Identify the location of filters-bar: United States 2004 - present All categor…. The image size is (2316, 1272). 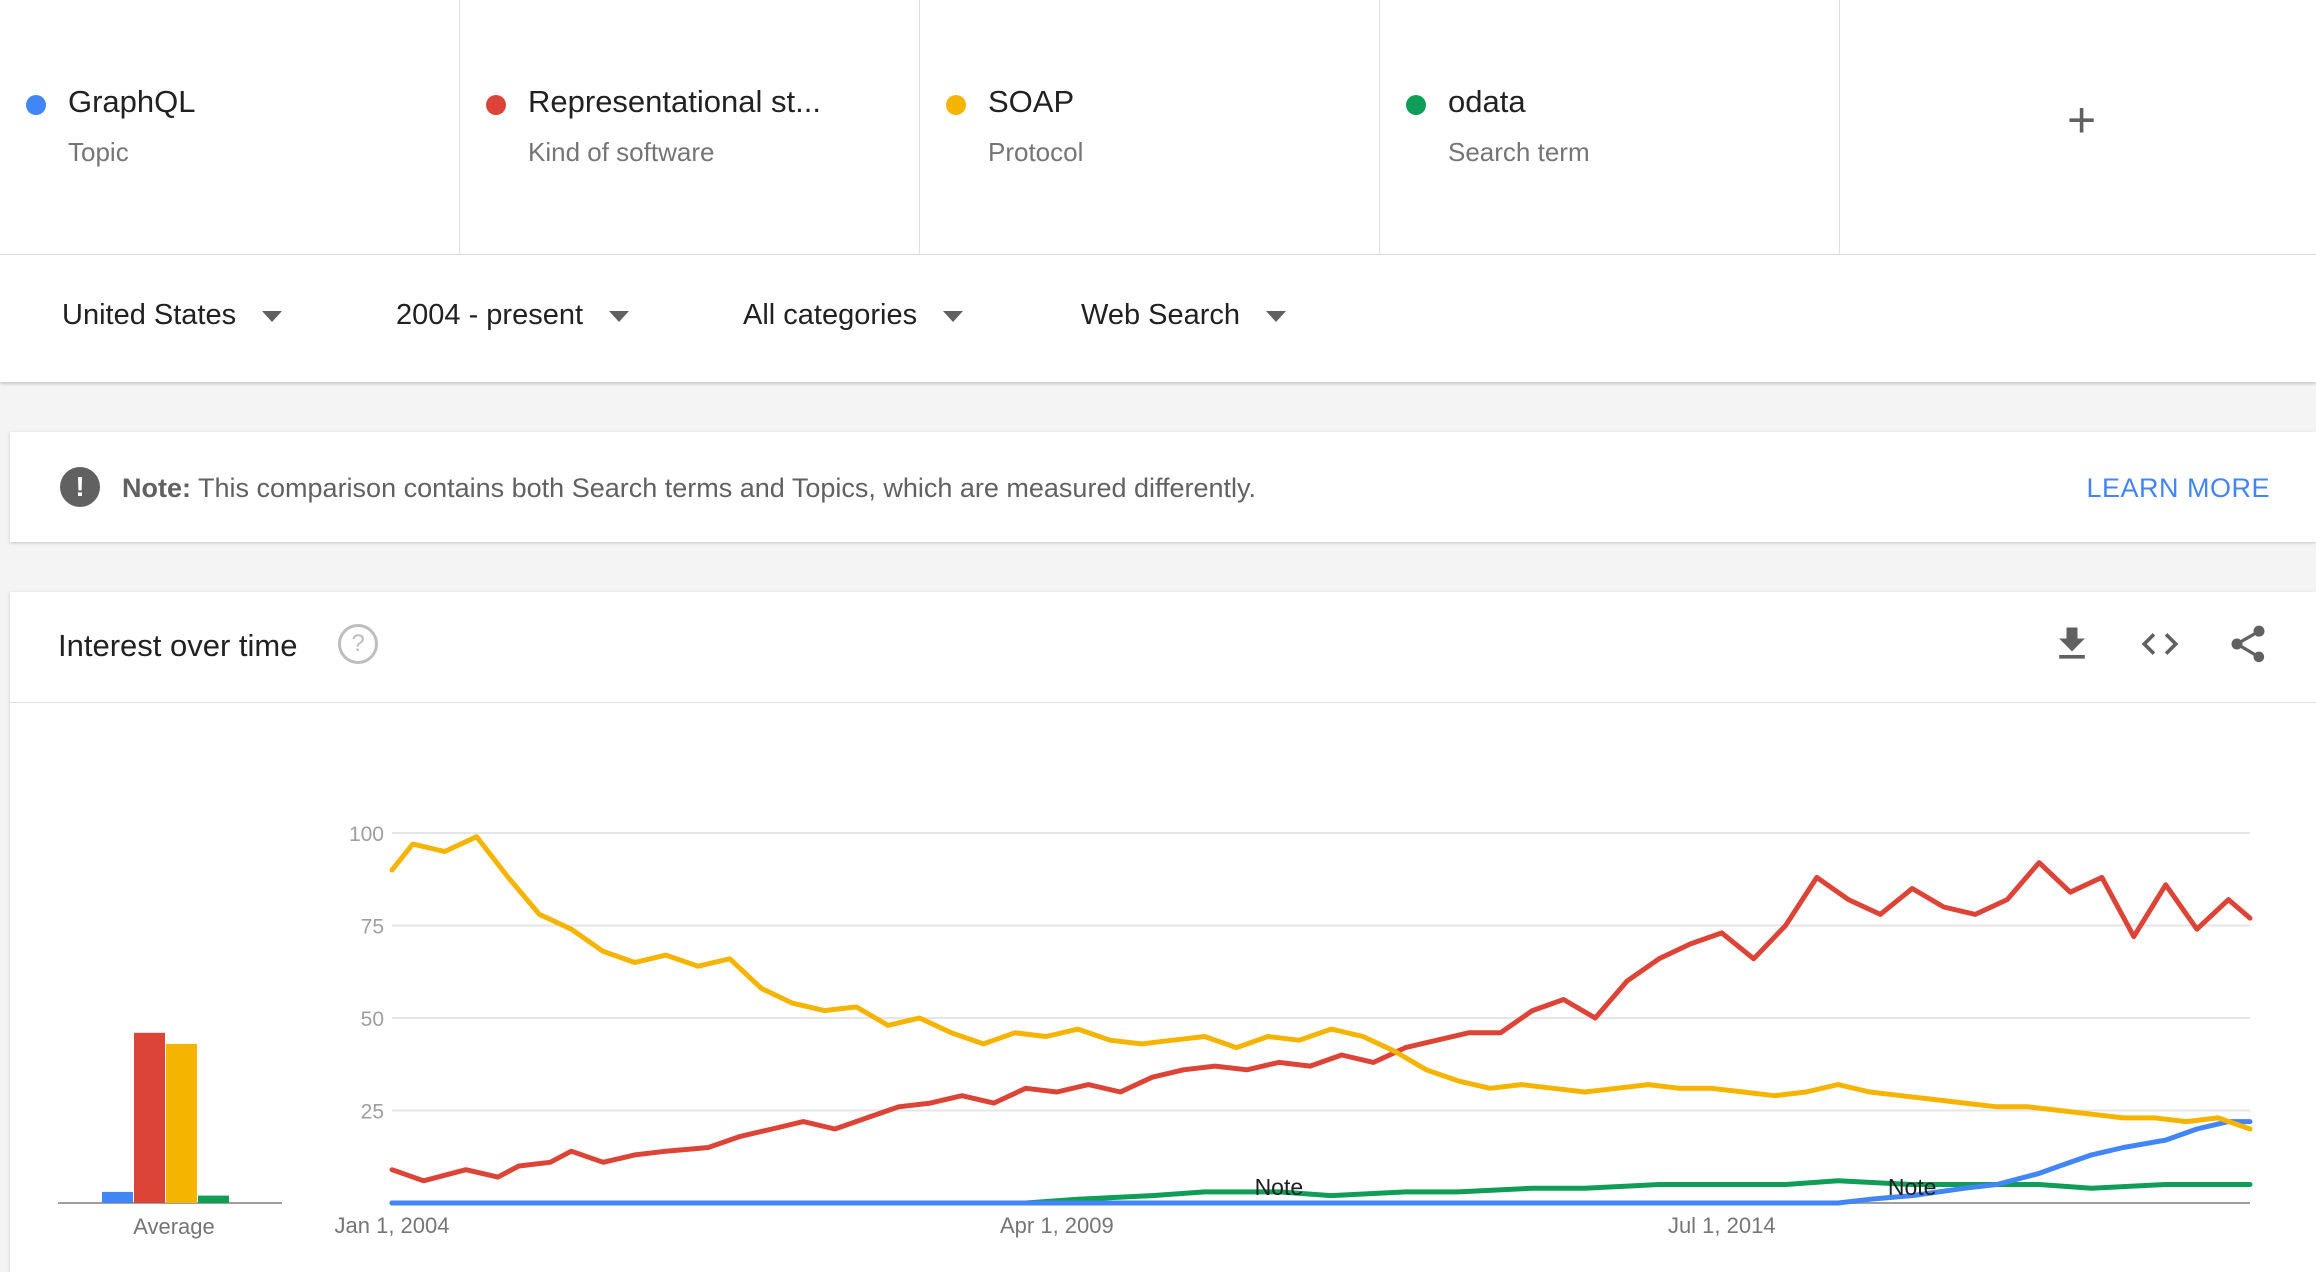
(1158, 318).